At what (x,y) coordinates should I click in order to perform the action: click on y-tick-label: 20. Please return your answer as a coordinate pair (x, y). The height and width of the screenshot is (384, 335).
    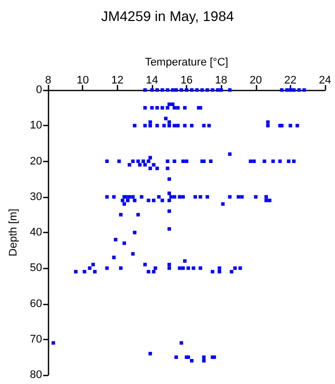
    Looking at the image, I should click on (36, 161).